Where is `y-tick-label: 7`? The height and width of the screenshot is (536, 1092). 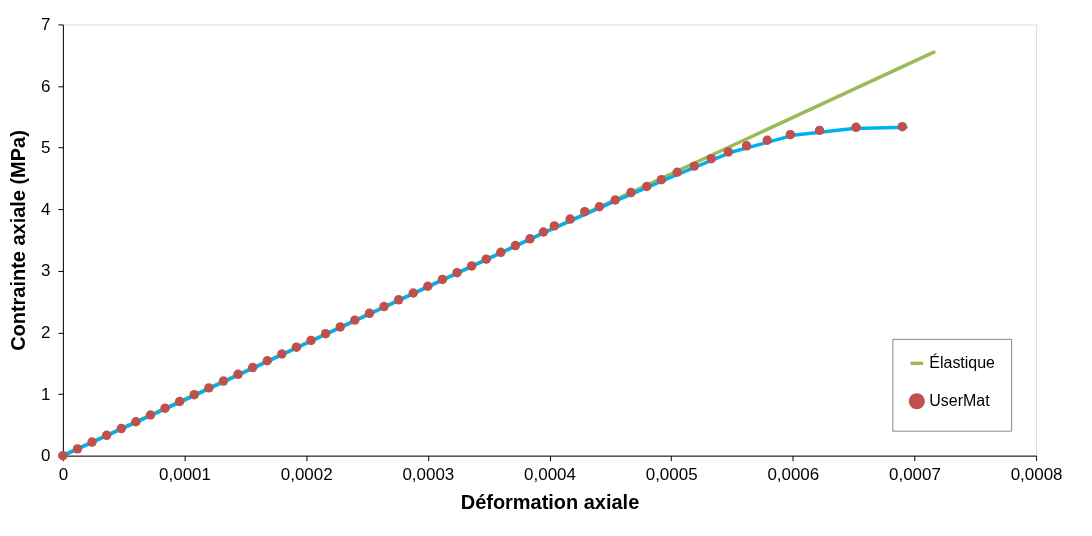 y-tick-label: 7 is located at coordinates (45, 24).